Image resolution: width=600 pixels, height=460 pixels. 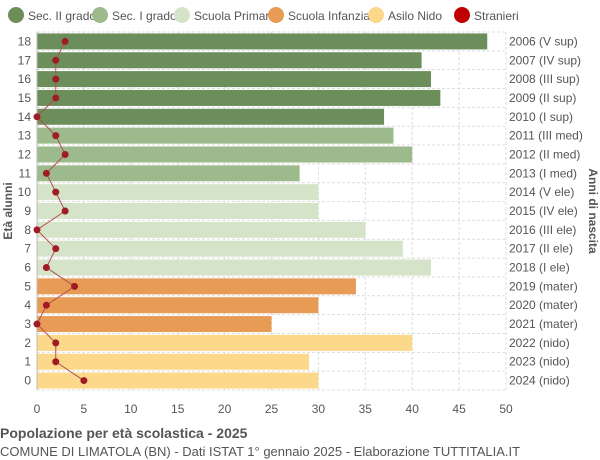 I want to click on birth-year-label: 2014 (V ele), so click(x=541, y=192).